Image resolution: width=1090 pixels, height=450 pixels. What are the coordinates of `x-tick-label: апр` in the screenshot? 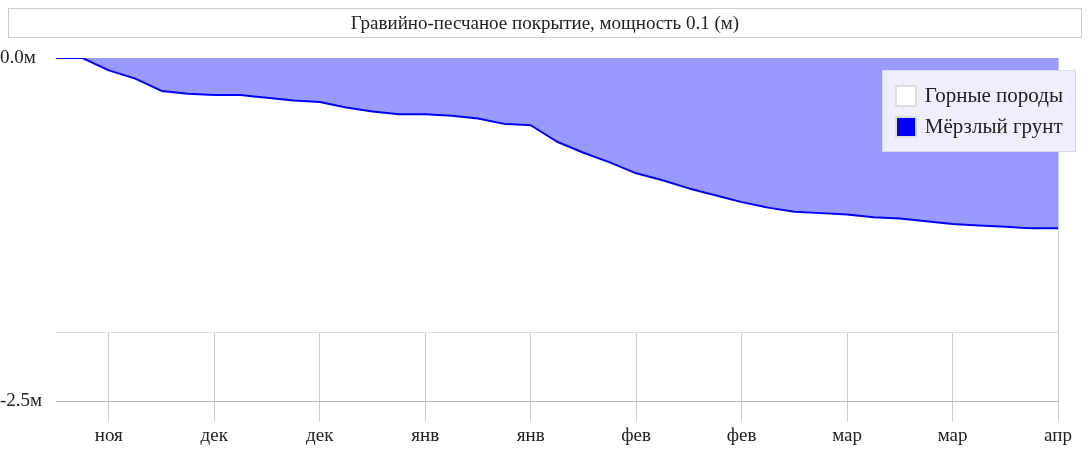 It's located at (1058, 434).